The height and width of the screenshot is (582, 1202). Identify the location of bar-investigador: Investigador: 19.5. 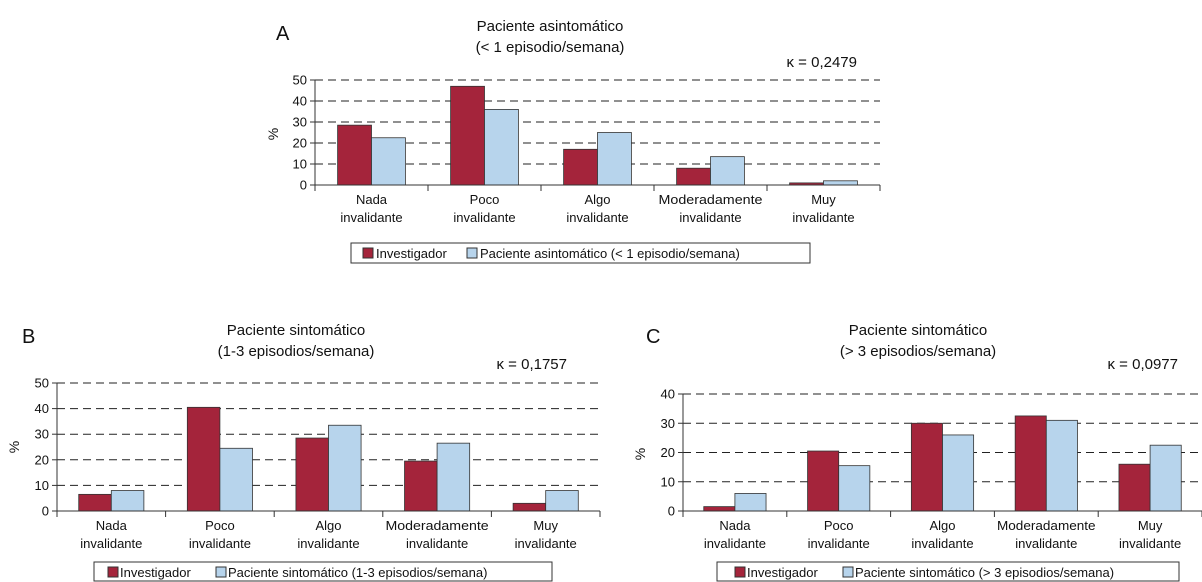
(421, 486).